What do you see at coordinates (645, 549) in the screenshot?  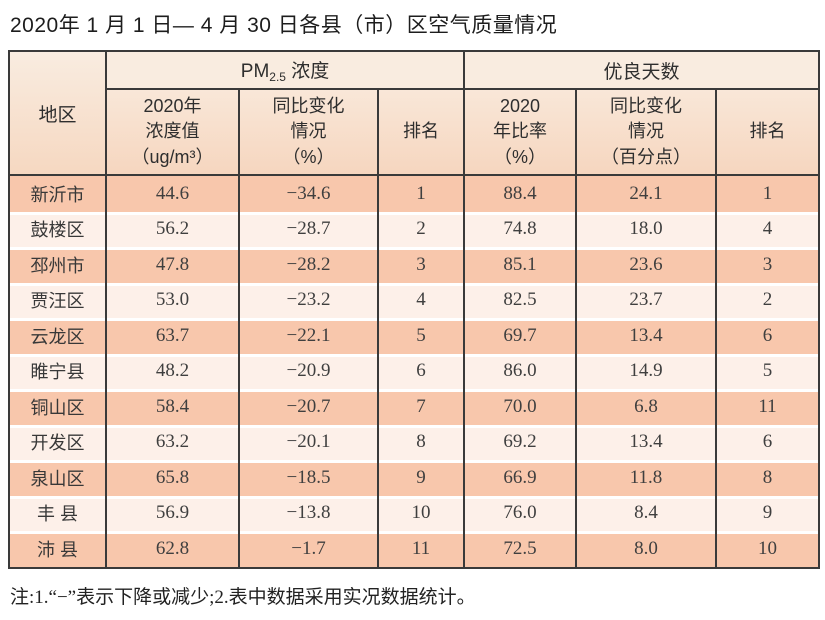 I see `good-change-cell: 8.0` at bounding box center [645, 549].